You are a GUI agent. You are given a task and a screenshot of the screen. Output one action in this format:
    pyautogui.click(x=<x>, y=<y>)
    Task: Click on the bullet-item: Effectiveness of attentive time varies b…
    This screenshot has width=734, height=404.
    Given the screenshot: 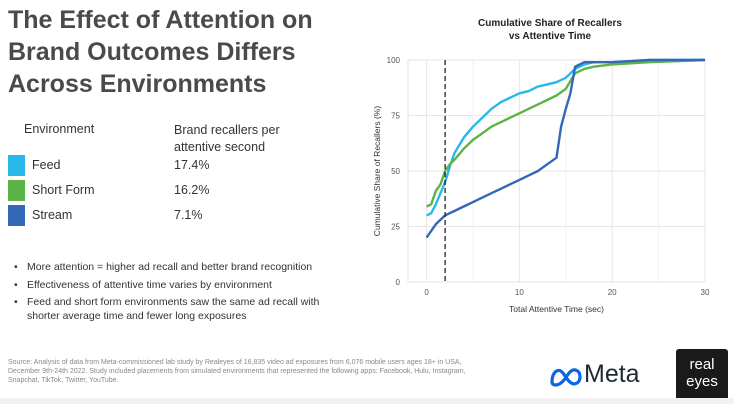 What is the action you would take?
    pyautogui.click(x=174, y=286)
    